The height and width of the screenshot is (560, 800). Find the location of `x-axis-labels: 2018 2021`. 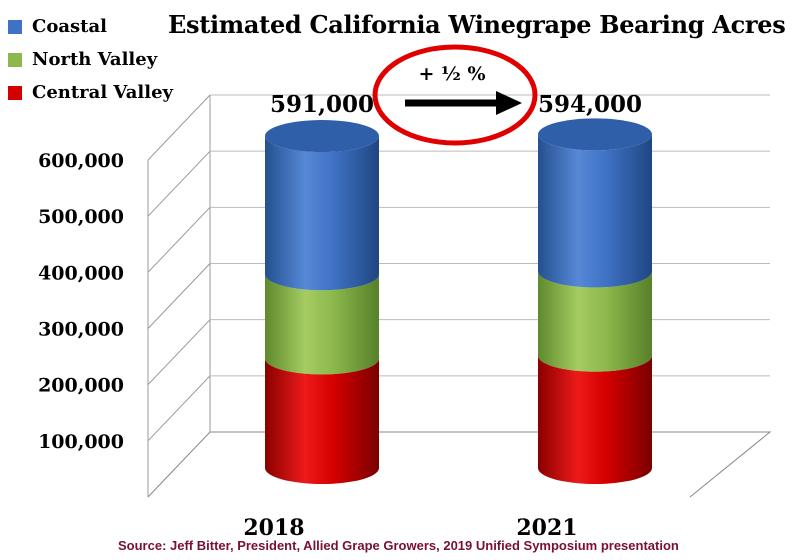

x-axis-labels: 2018 2021 is located at coordinates (410, 528).